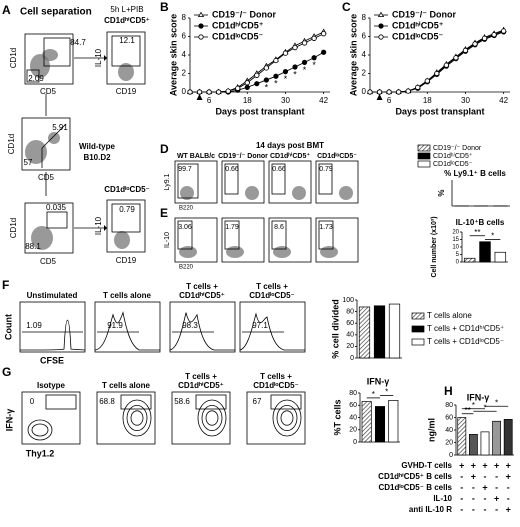 The width and height of the screenshot is (520, 527). I want to click on arrow-head, so click(105, 228).